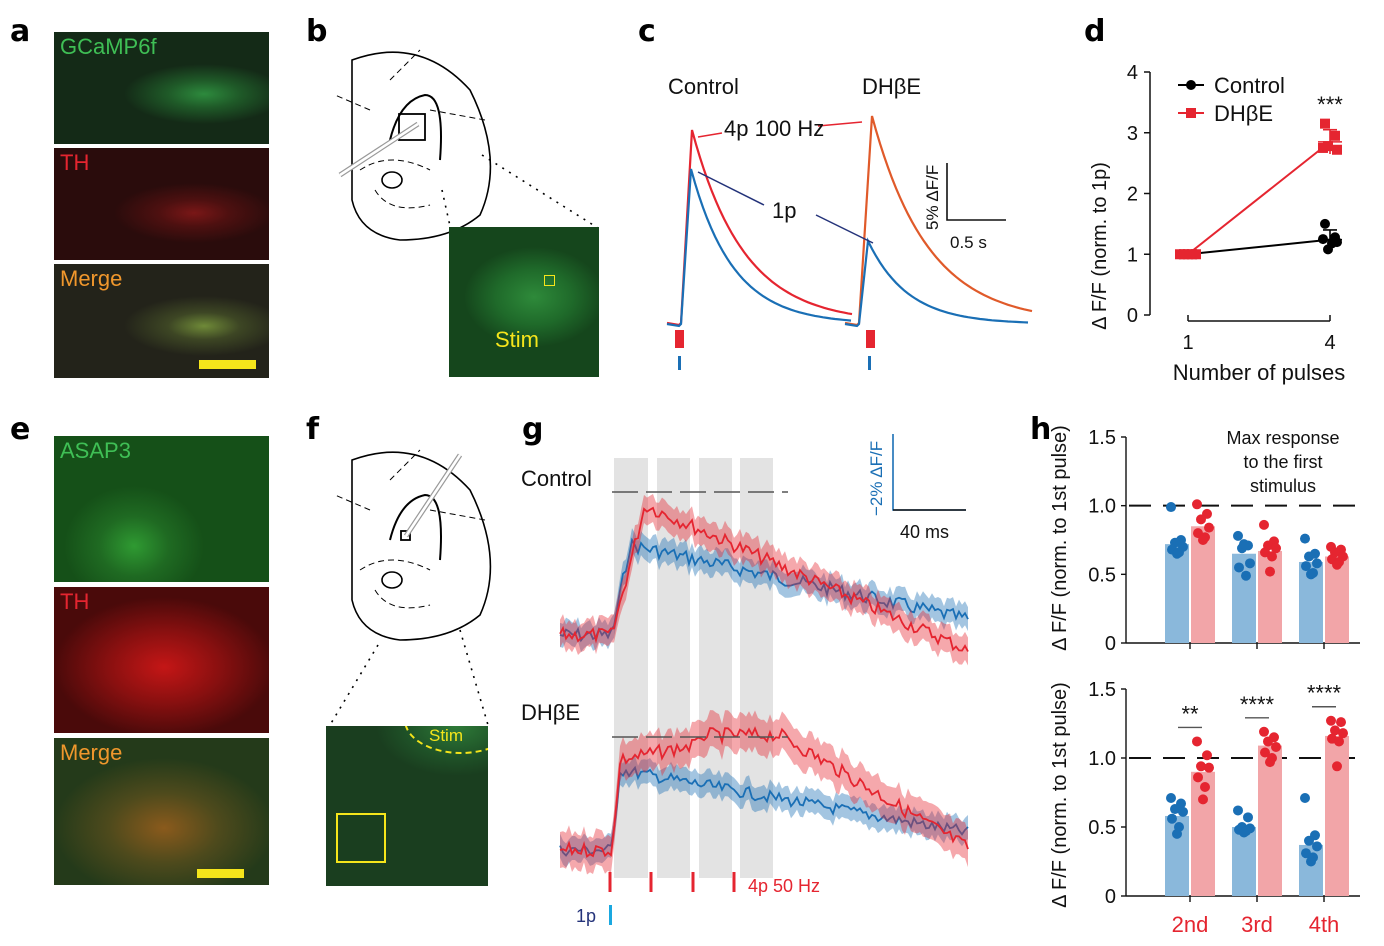 The image size is (1384, 946). What do you see at coordinates (20, 31) in the screenshot?
I see `panel-label-a: a` at bounding box center [20, 31].